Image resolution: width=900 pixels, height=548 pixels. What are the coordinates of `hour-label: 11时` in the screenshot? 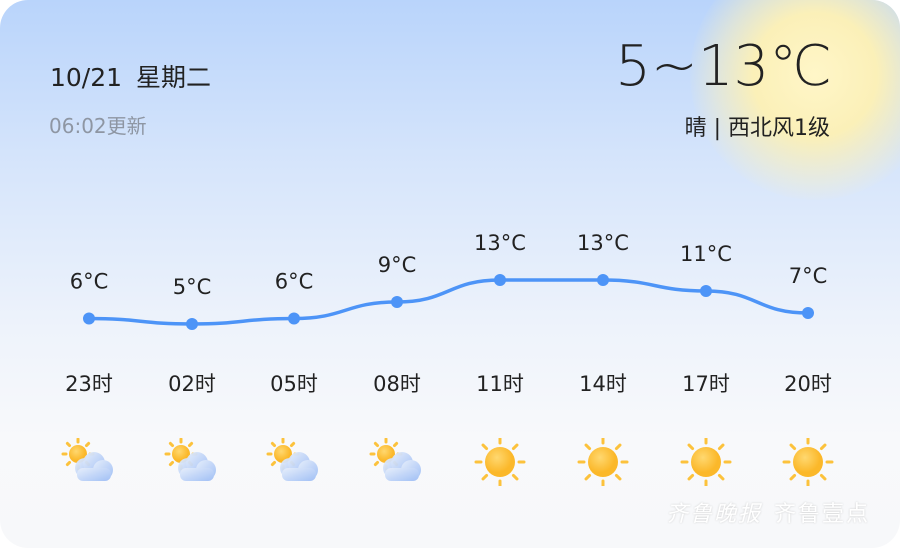 It's located at (500, 384).